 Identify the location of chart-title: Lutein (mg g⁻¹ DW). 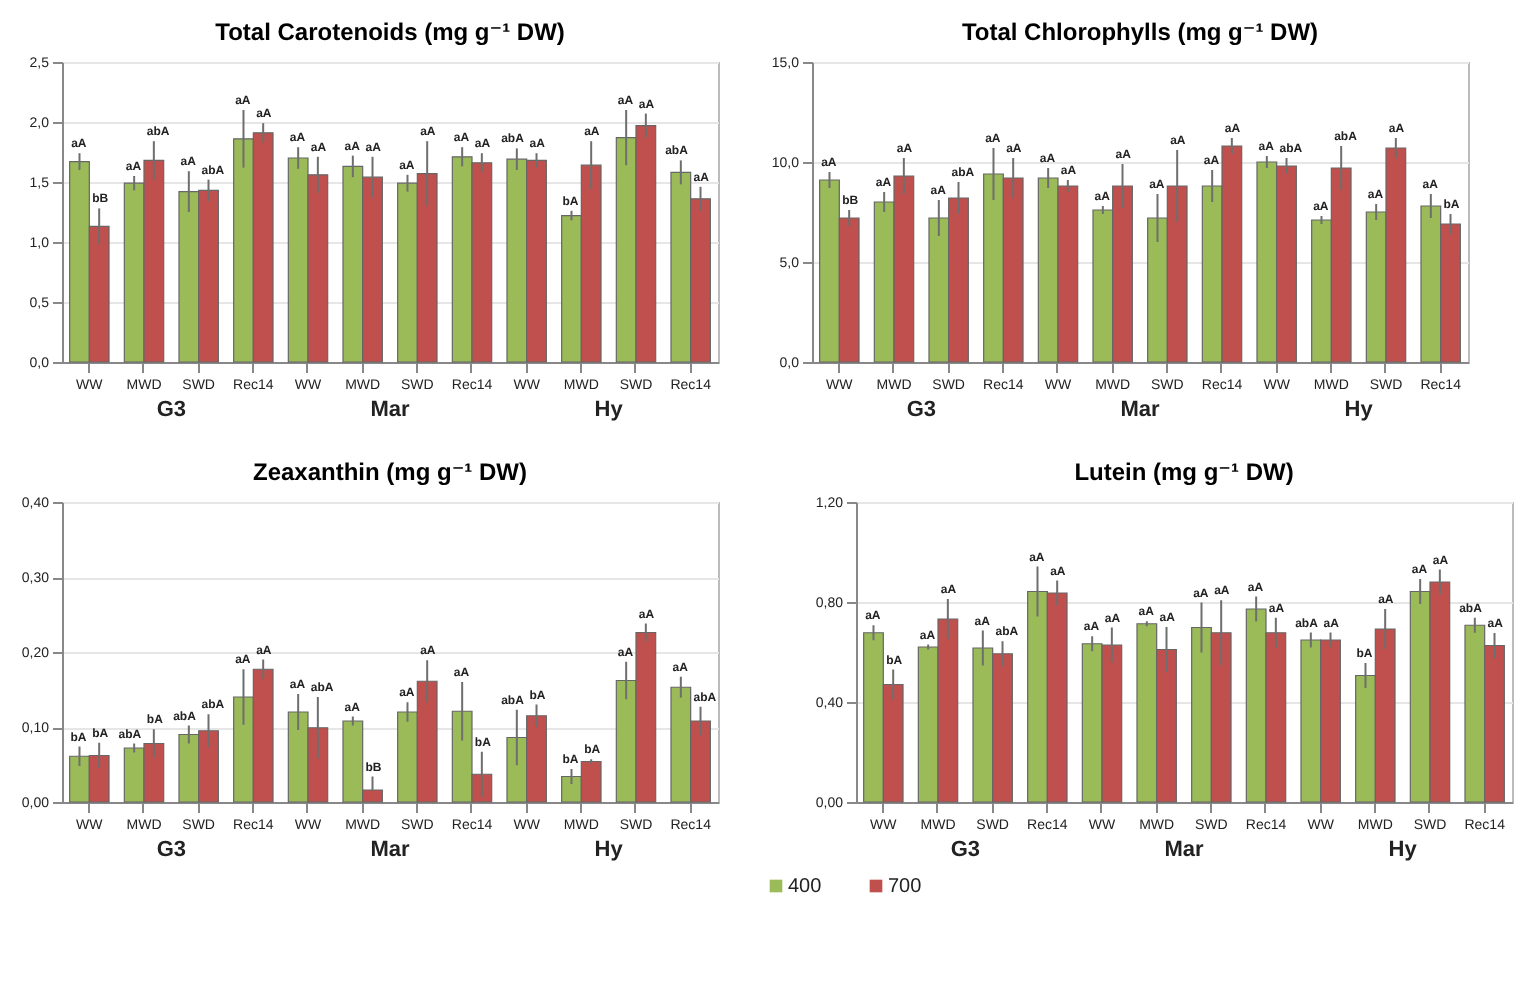
(1184, 472).